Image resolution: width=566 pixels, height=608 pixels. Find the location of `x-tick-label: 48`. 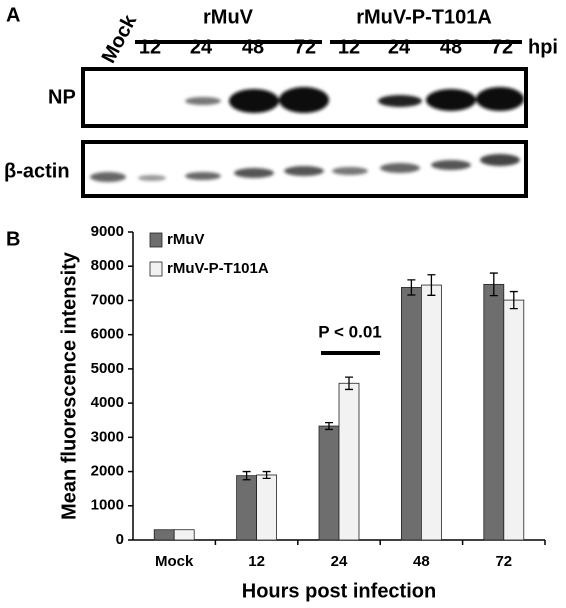

x-tick-label: 48 is located at coordinates (421, 561).